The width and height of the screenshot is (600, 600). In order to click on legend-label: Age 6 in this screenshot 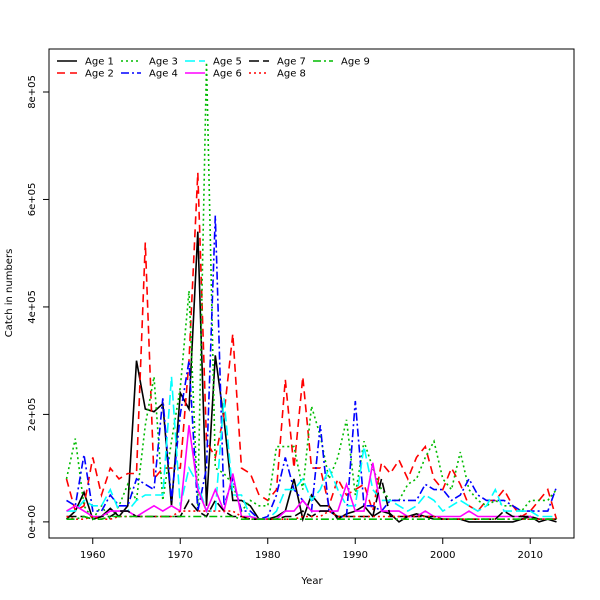, I will do `click(227, 74)`.